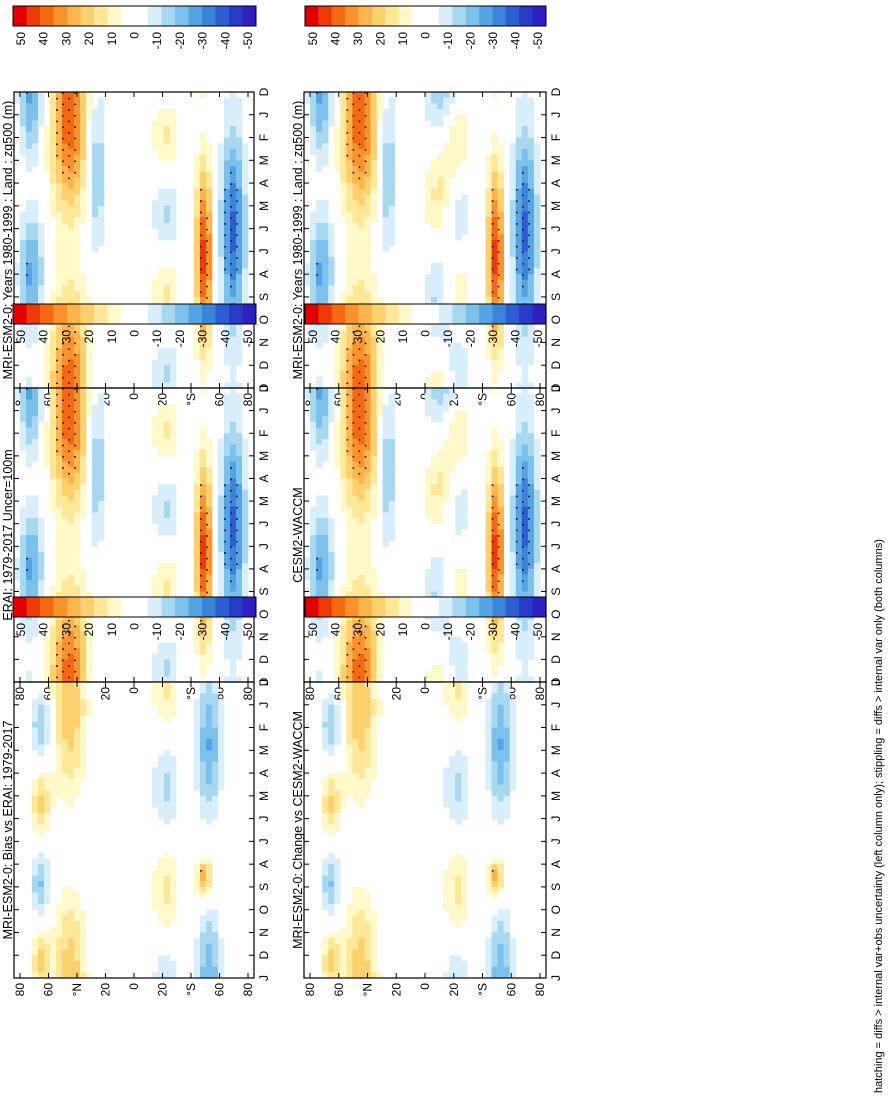 The image size is (891, 1100). What do you see at coordinates (556, 137) in the screenshot?
I see `month-tick-label: F` at bounding box center [556, 137].